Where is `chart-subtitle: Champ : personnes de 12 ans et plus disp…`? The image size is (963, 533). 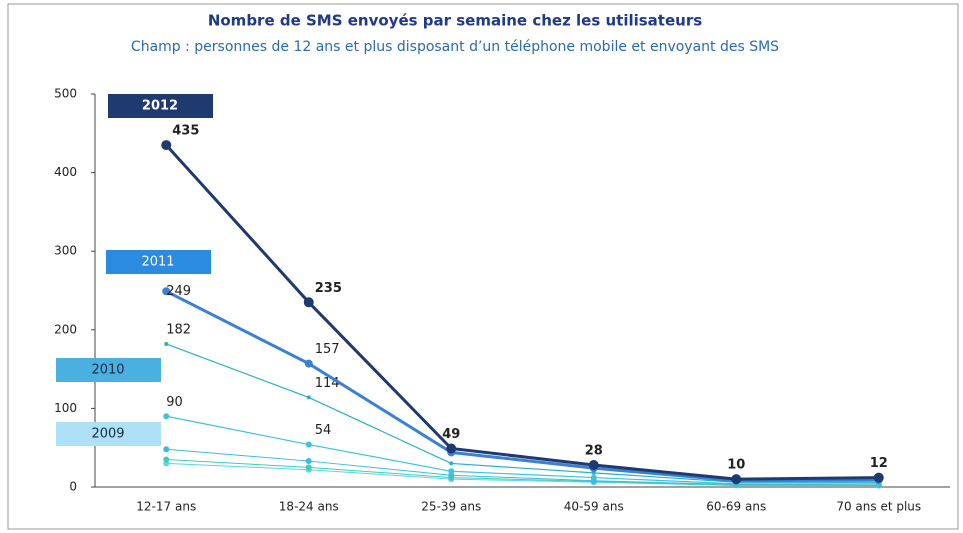
chart-subtitle: Champ : personnes de 12 ans et plus disp… is located at coordinates (455, 47).